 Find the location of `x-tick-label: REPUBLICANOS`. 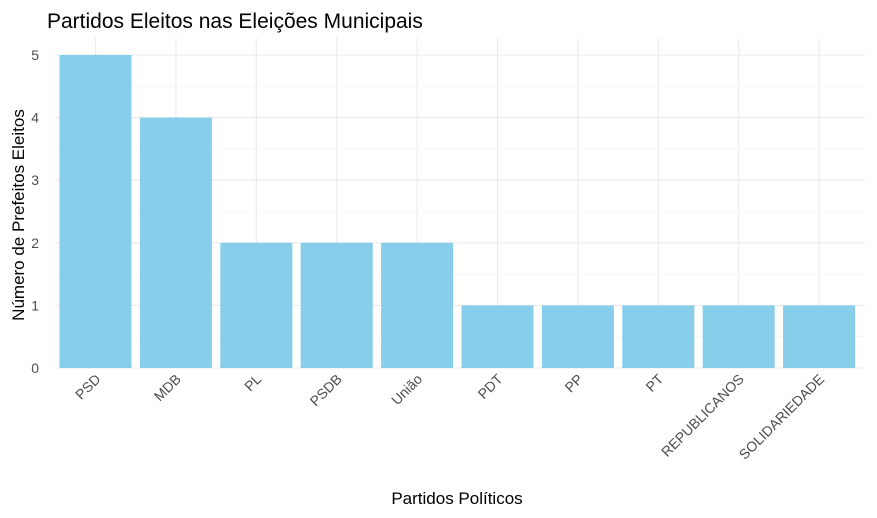

x-tick-label: REPUBLICANOS is located at coordinates (702, 415).